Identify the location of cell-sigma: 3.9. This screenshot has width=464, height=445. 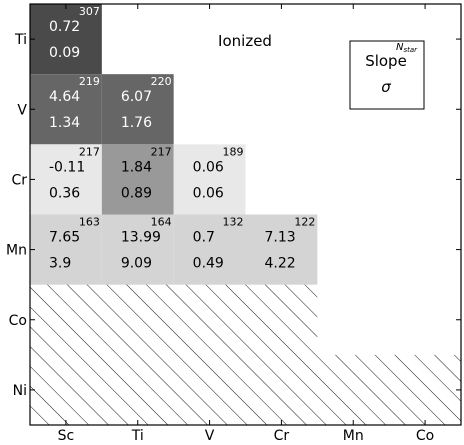
(60, 264).